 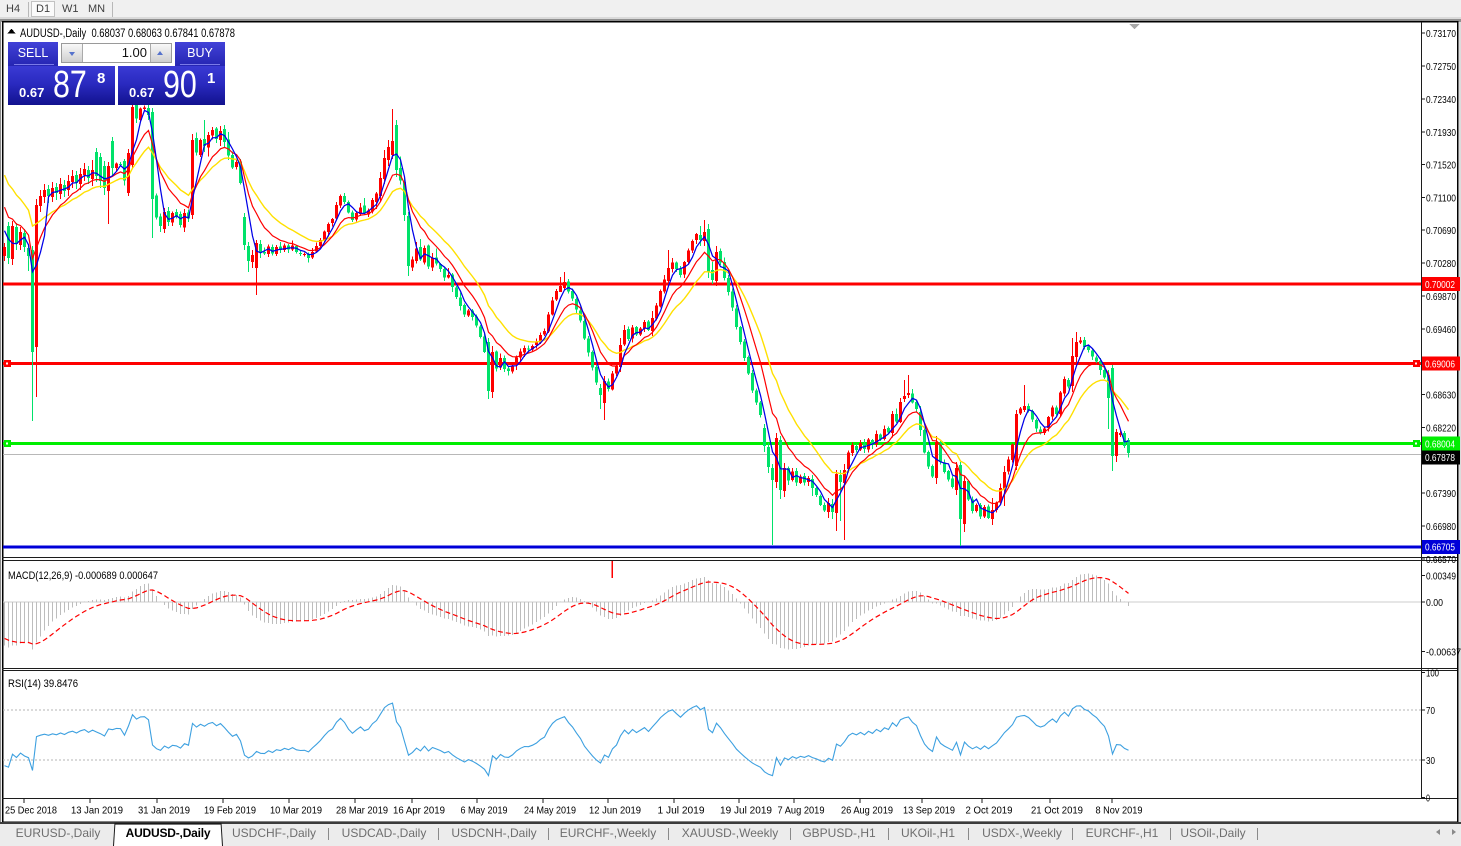 What do you see at coordinates (419, 811) in the screenshot?
I see `svg-text: 16 Apr 2019` at bounding box center [419, 811].